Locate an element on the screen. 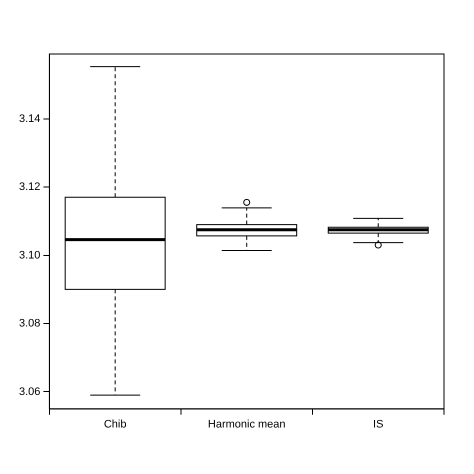 The height and width of the screenshot is (474, 474). y-tick-label: 3.10 is located at coordinates (29, 255).